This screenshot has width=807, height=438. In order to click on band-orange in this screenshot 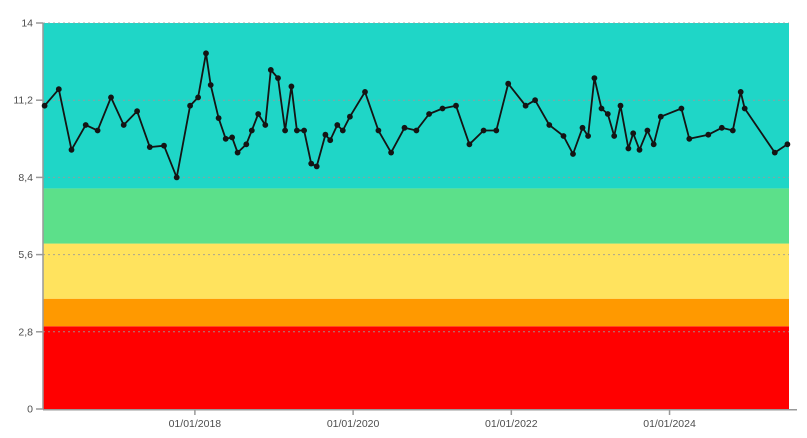, I will do `click(416, 312)`.